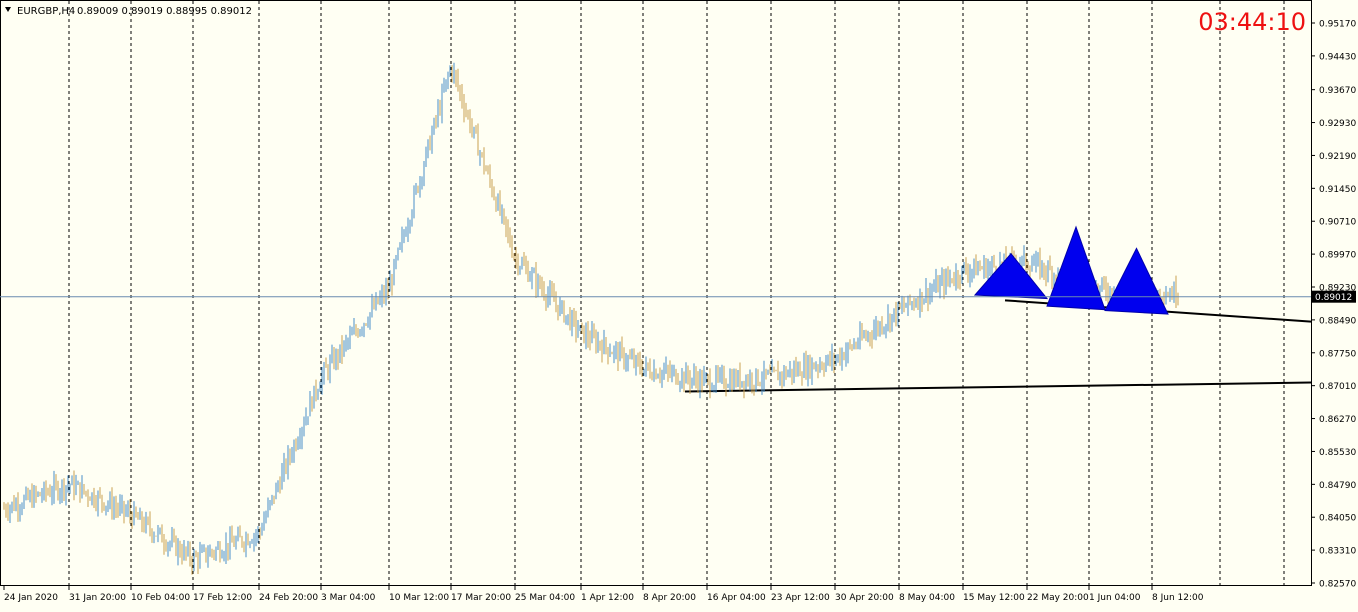 Image resolution: width=1358 pixels, height=612 pixels. What do you see at coordinates (1337, 157) in the screenshot?
I see `y-tick-label: 0.92190` at bounding box center [1337, 157].